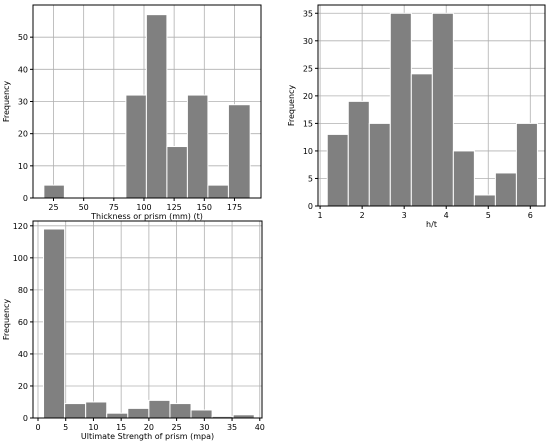  I want to click on x-tick-label: 75, so click(114, 207).